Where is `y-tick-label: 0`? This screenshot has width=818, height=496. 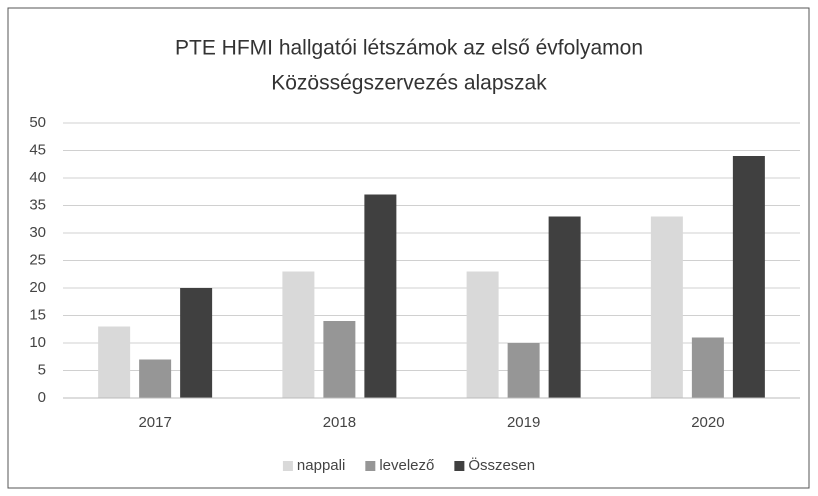
y-tick-label: 0 is located at coordinates (42, 397).